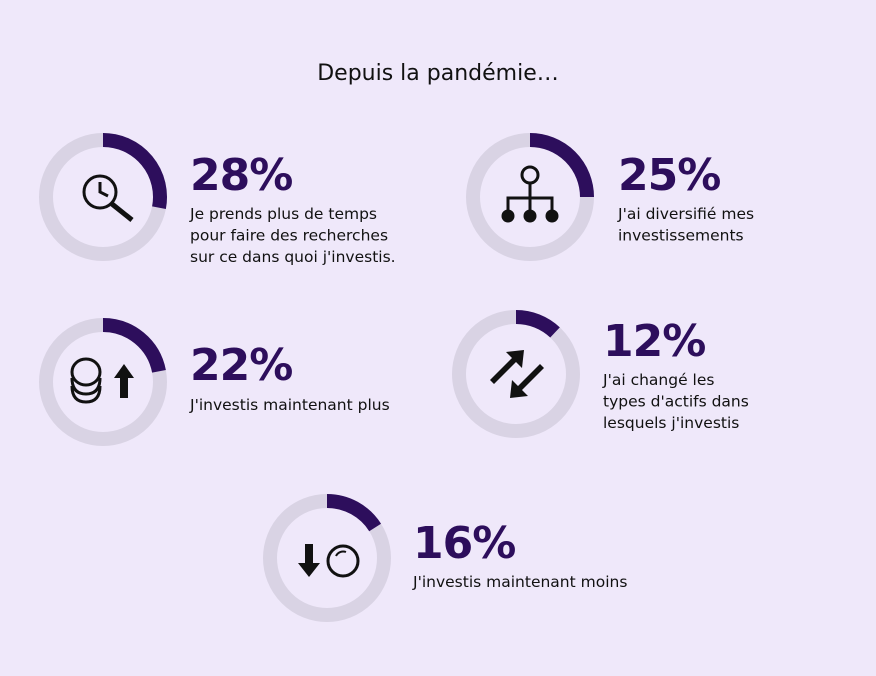 The height and width of the screenshot is (676, 876). What do you see at coordinates (519, 582) in the screenshot?
I see `caption-line: J'investis maintenant moins` at bounding box center [519, 582].